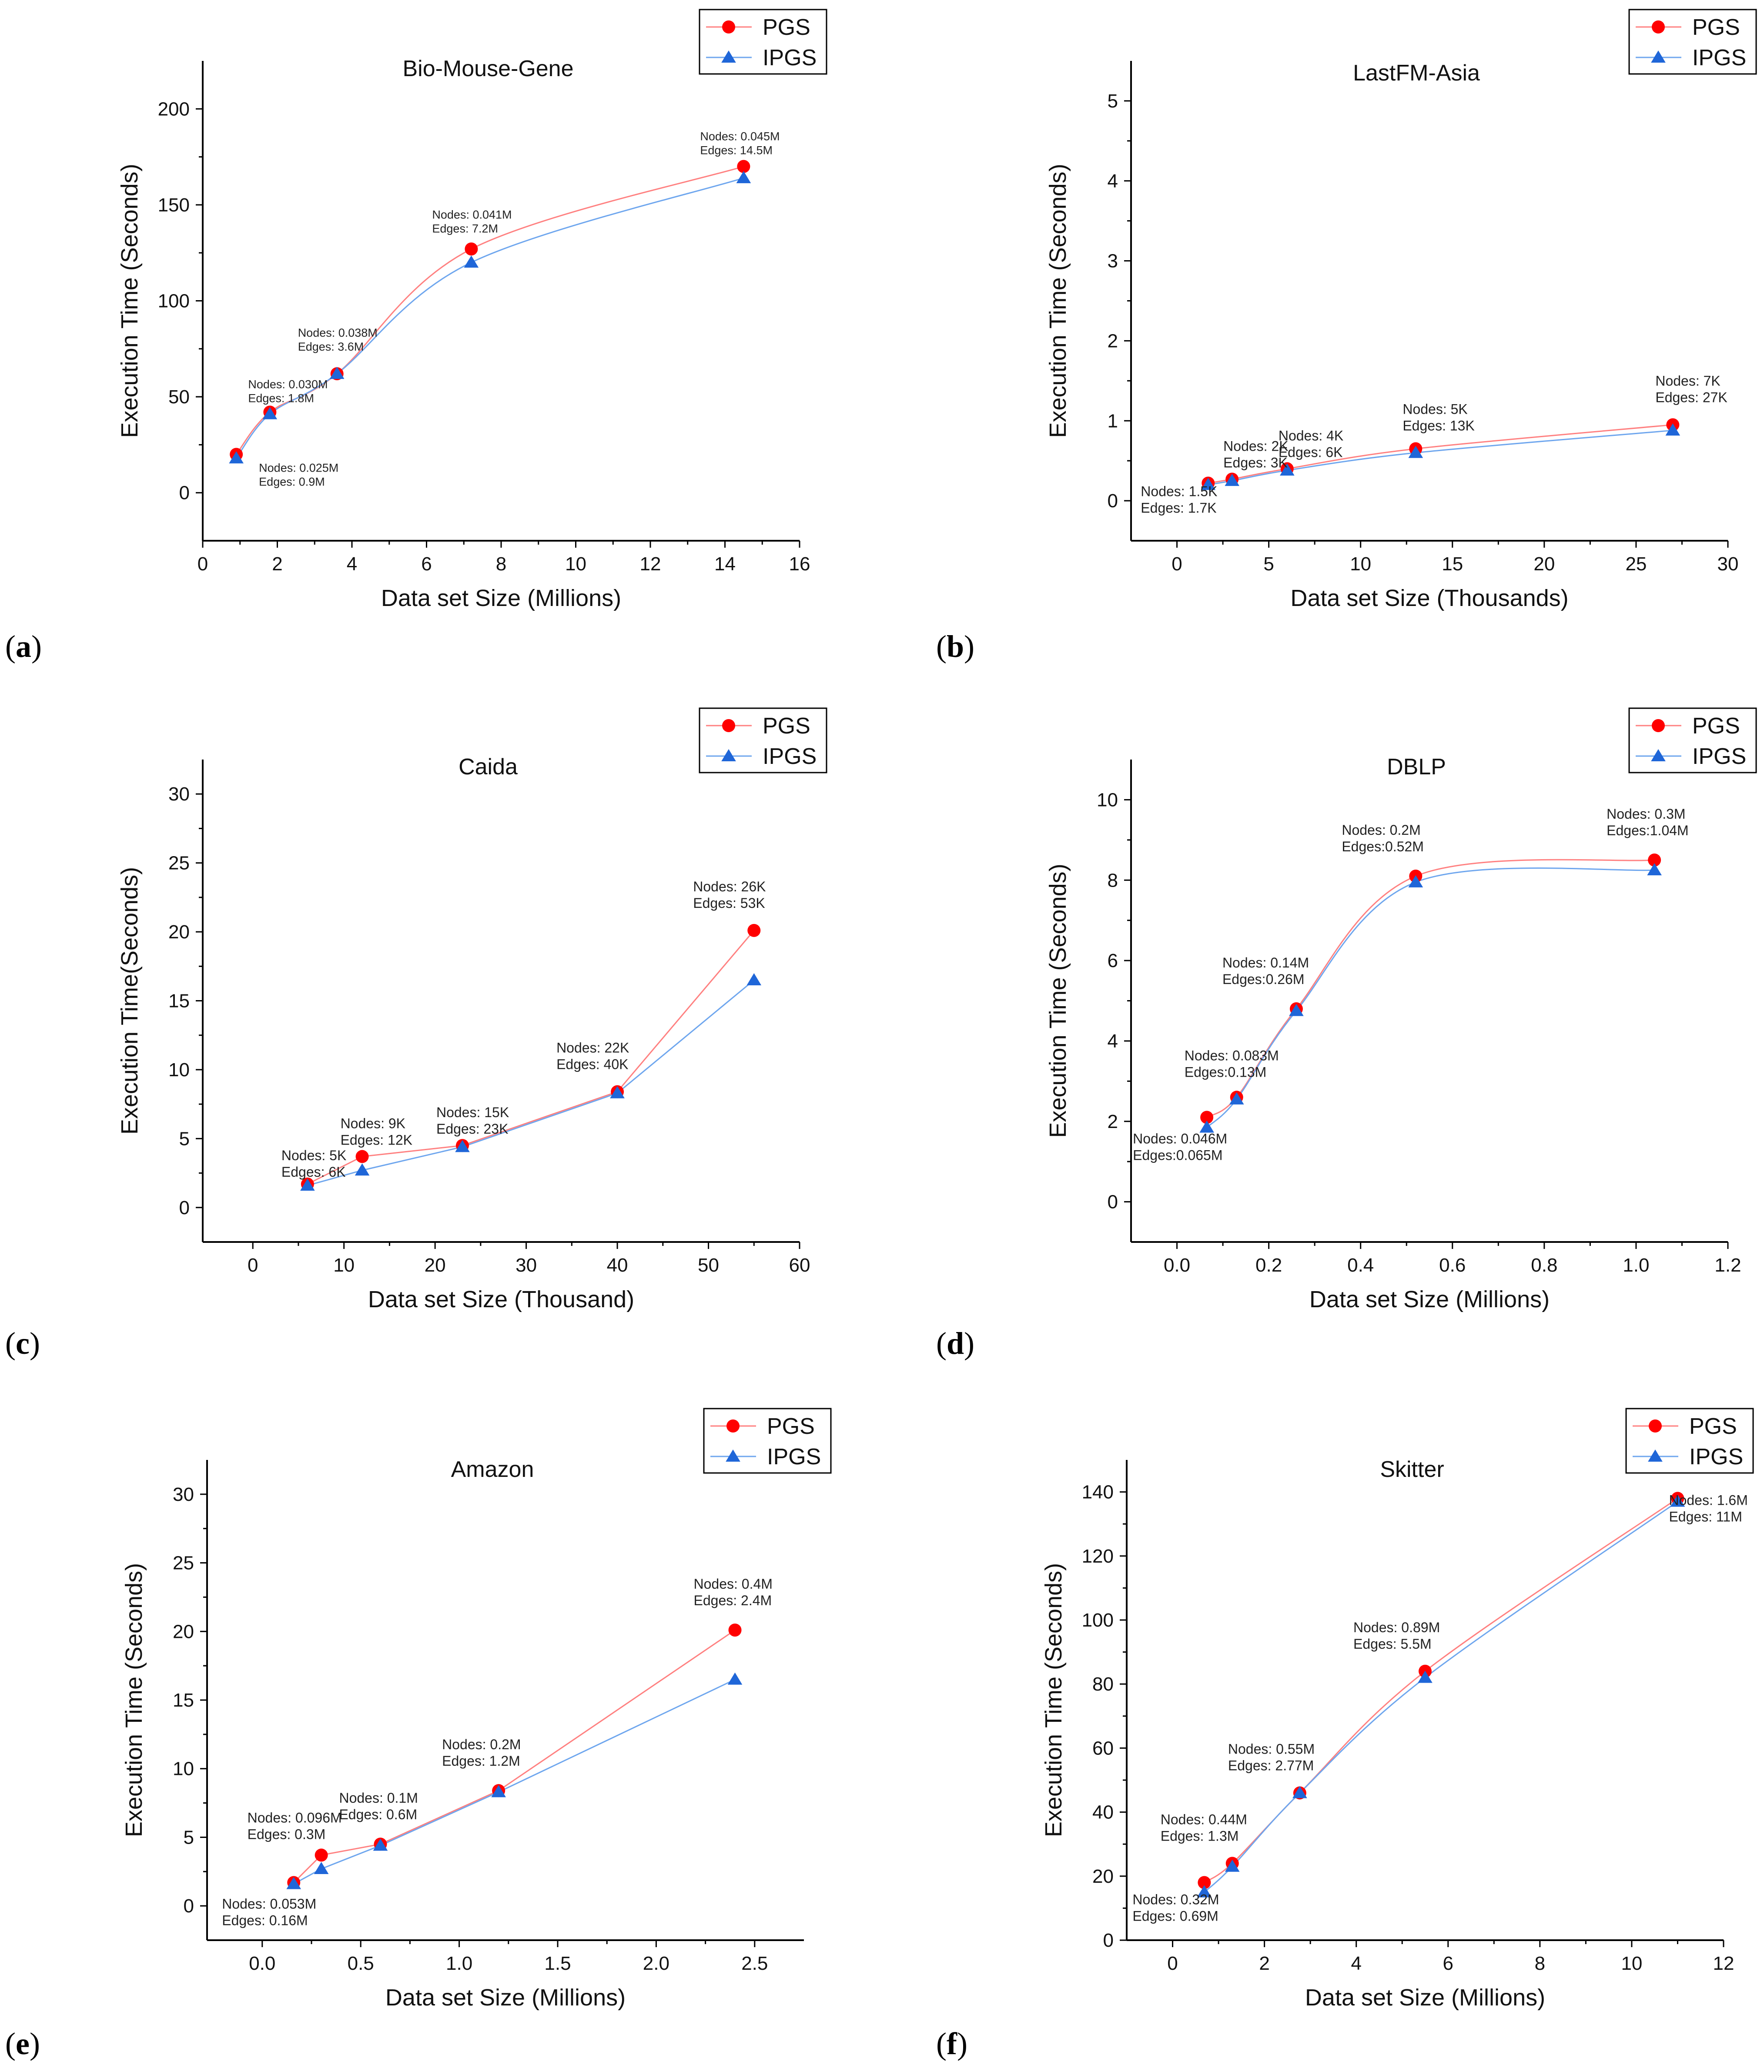 This screenshot has height=2072, width=1764. I want to click on y-tick-label: 25, so click(183, 1563).